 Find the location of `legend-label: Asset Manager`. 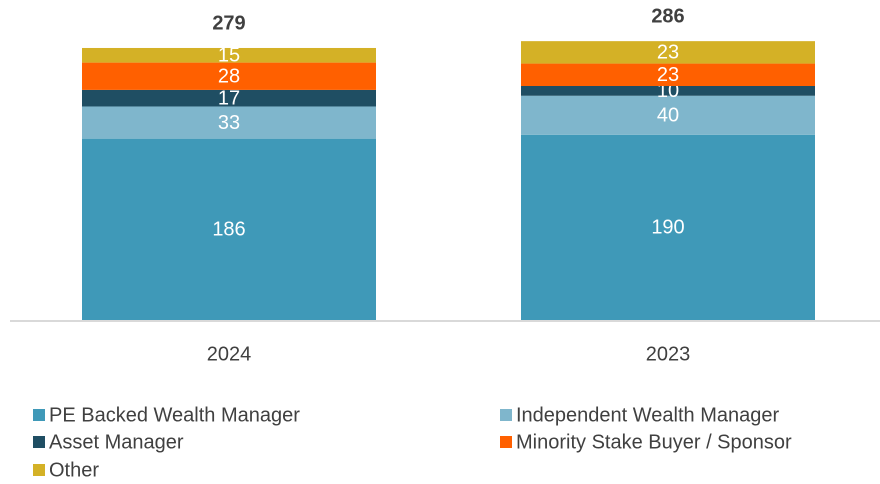

legend-label: Asset Manager is located at coordinates (116, 442).